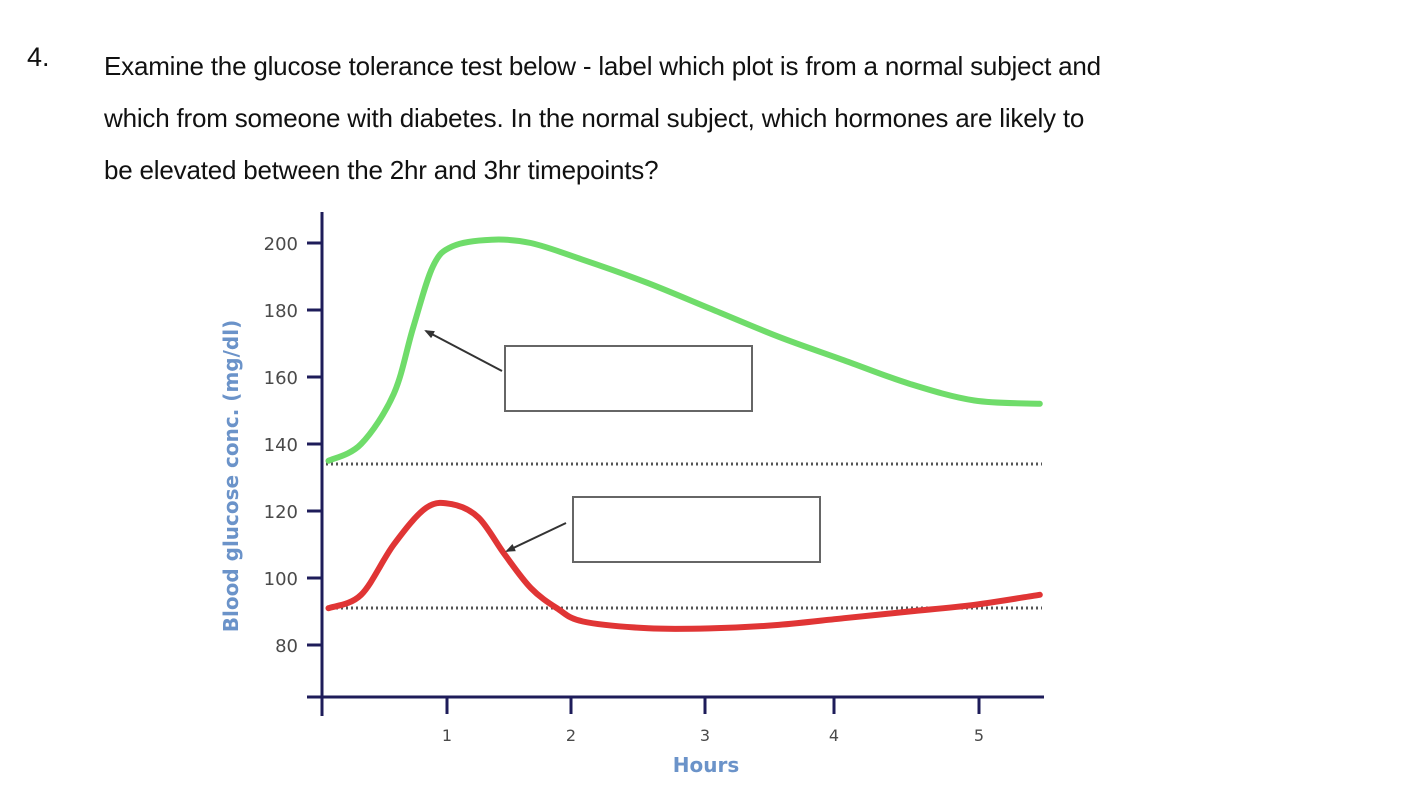  What do you see at coordinates (281, 445) in the screenshot?
I see `y-tick-label: 140` at bounding box center [281, 445].